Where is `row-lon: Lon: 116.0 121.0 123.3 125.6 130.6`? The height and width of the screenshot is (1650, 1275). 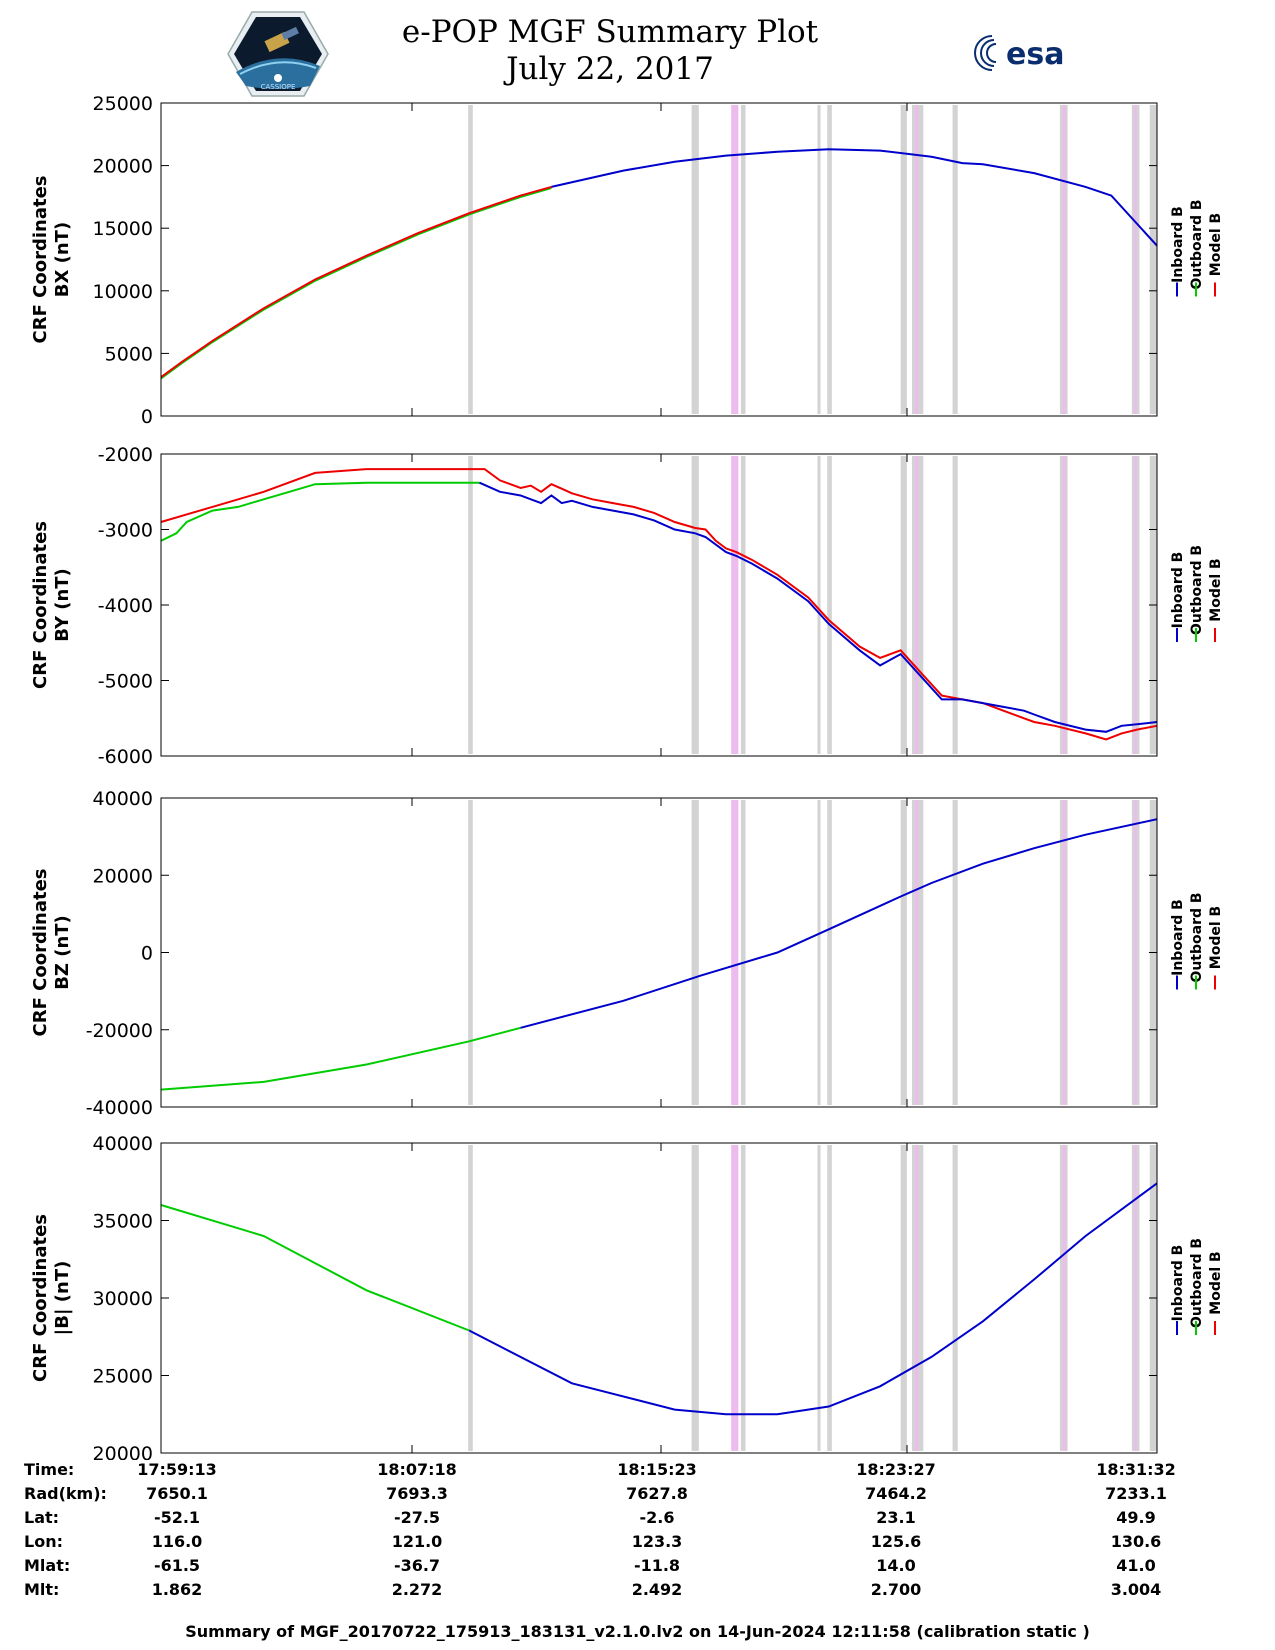
row-lon: Lon: 116.0 121.0 123.3 125.6 130.6 is located at coordinates (637, 1543).